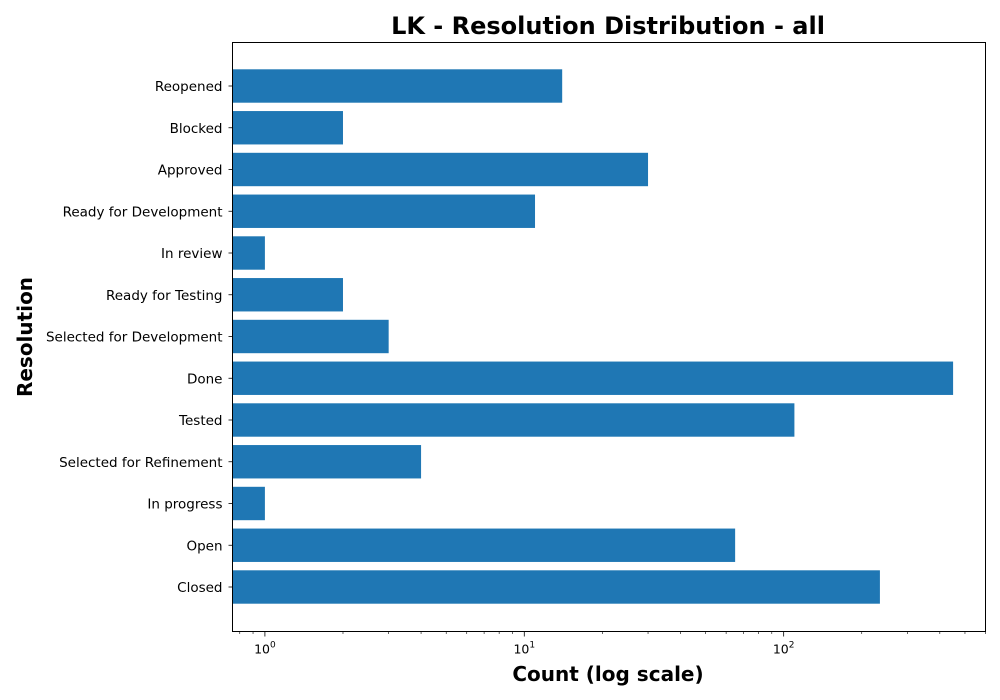 Image resolution: width=1000 pixels, height=700 pixels. Describe the element at coordinates (205, 379) in the screenshot. I see `y-tick-label: Done` at that location.